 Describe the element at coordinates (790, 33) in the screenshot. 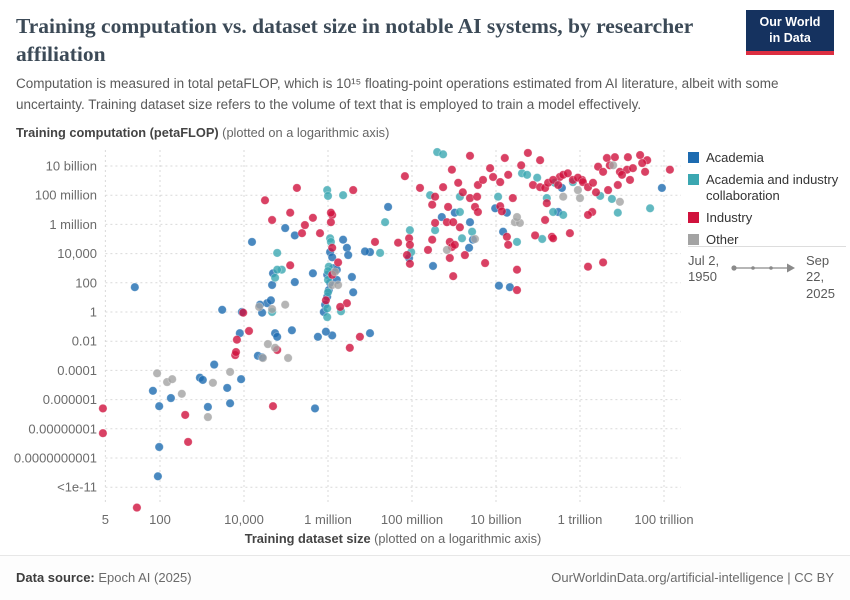

I see `owid-logo: Our World in Data` at that location.